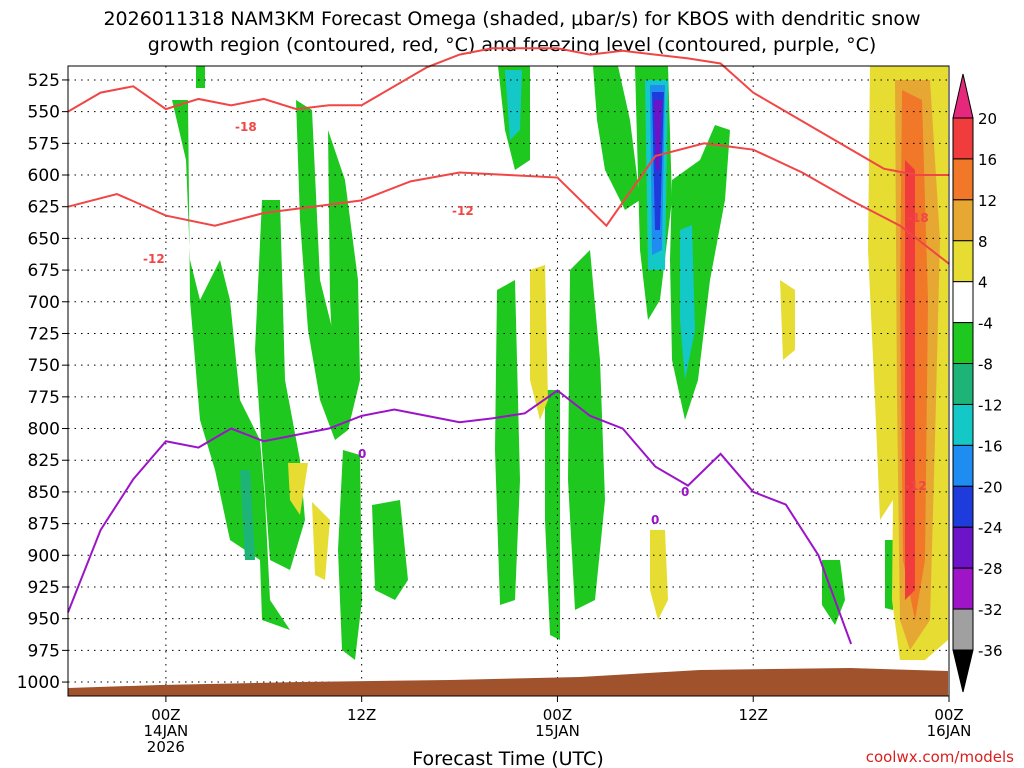  What do you see at coordinates (987, 160) in the screenshot?
I see `colorbar-label: 16` at bounding box center [987, 160].